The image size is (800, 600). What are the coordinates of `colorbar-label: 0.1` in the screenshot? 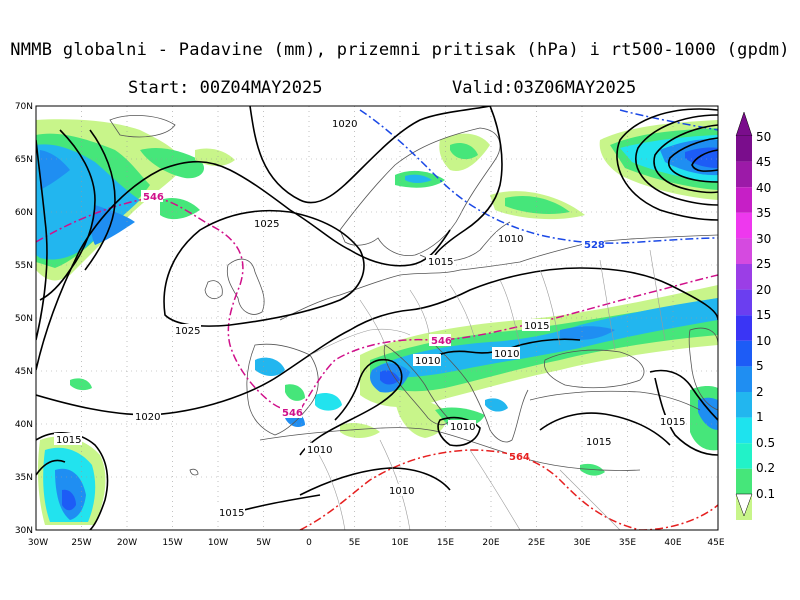 It's located at (765, 494).